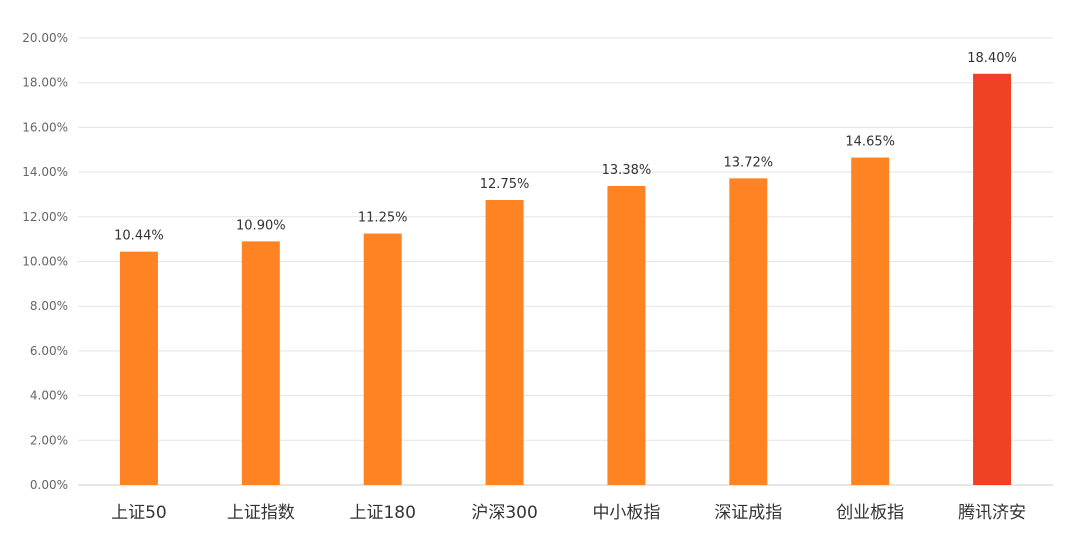  What do you see at coordinates (261, 513) in the screenshot?
I see `category-label: 上证指数` at bounding box center [261, 513].